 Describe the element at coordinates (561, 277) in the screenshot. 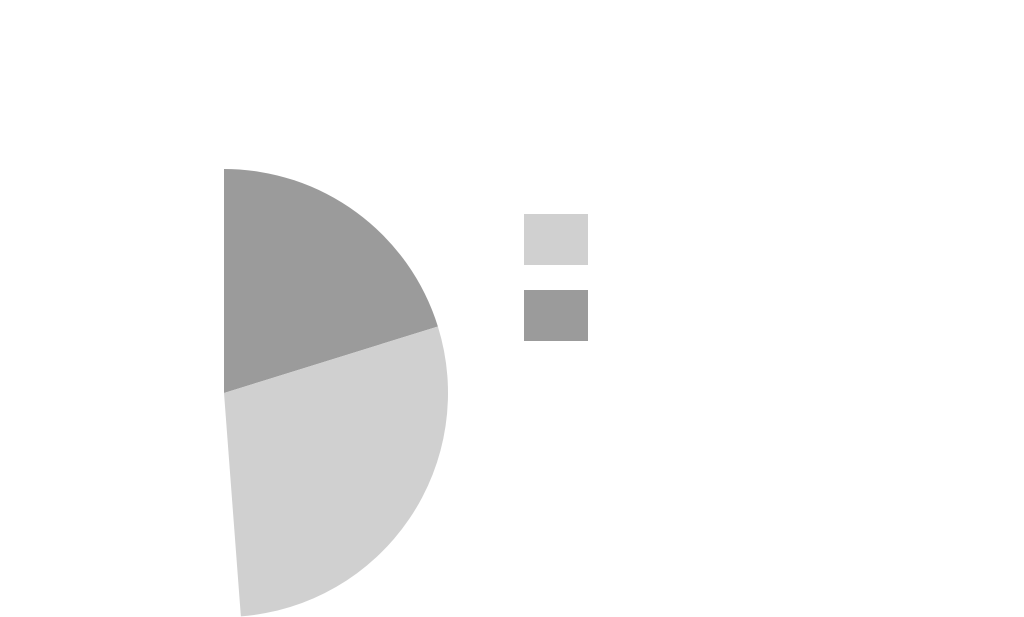

I see `legend` at that location.